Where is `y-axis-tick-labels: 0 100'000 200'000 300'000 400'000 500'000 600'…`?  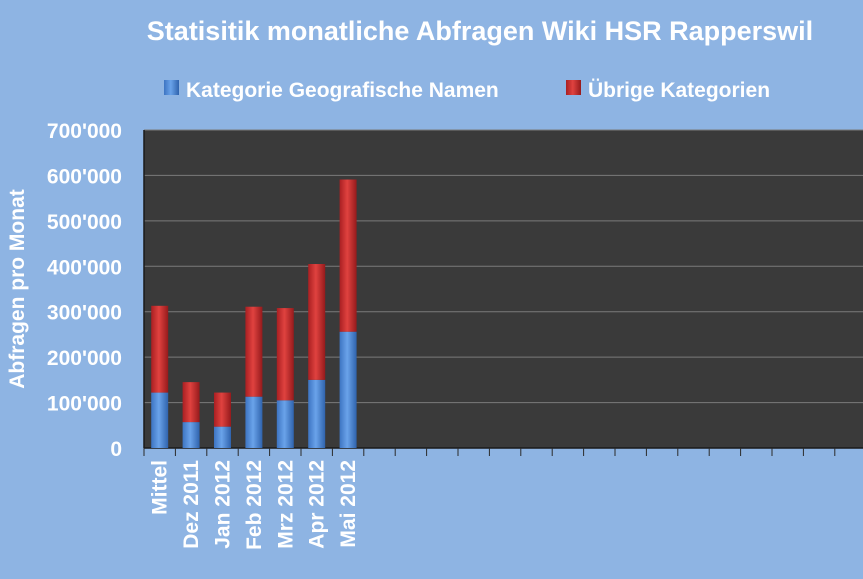 y-axis-tick-labels: 0 100'000 200'000 300'000 400'000 500'000 600'… is located at coordinates (84, 290).